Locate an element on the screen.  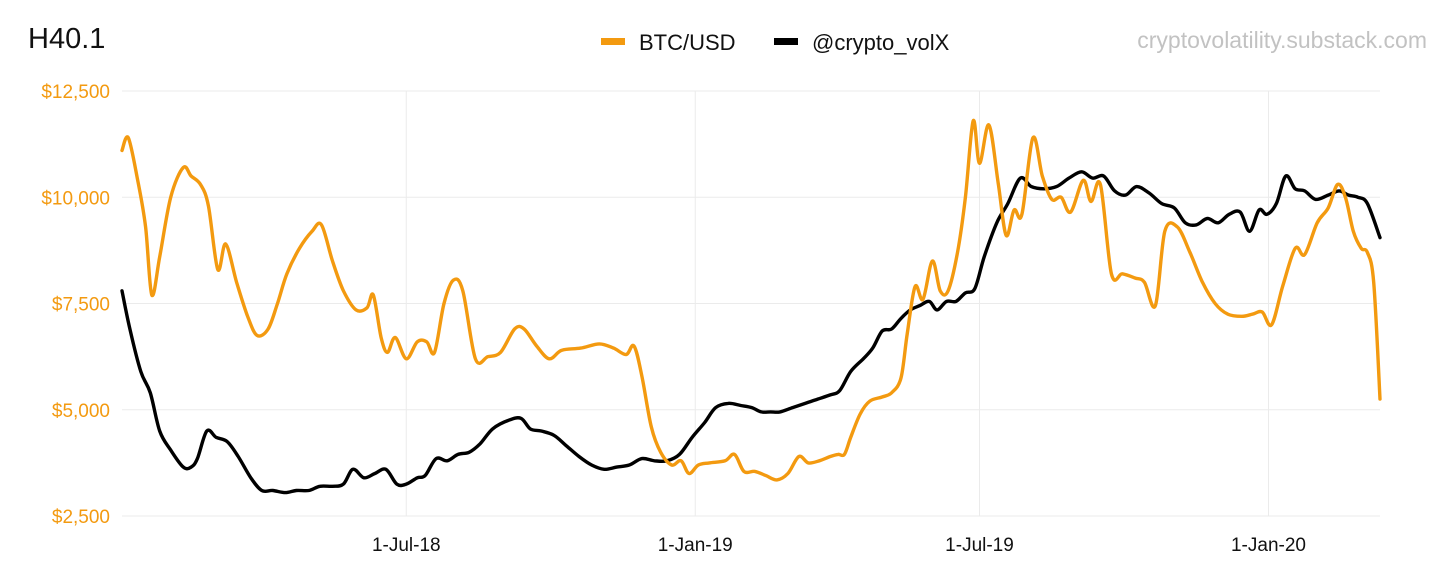
x-tick-label: 1-Jul-18 is located at coordinates (406, 545).